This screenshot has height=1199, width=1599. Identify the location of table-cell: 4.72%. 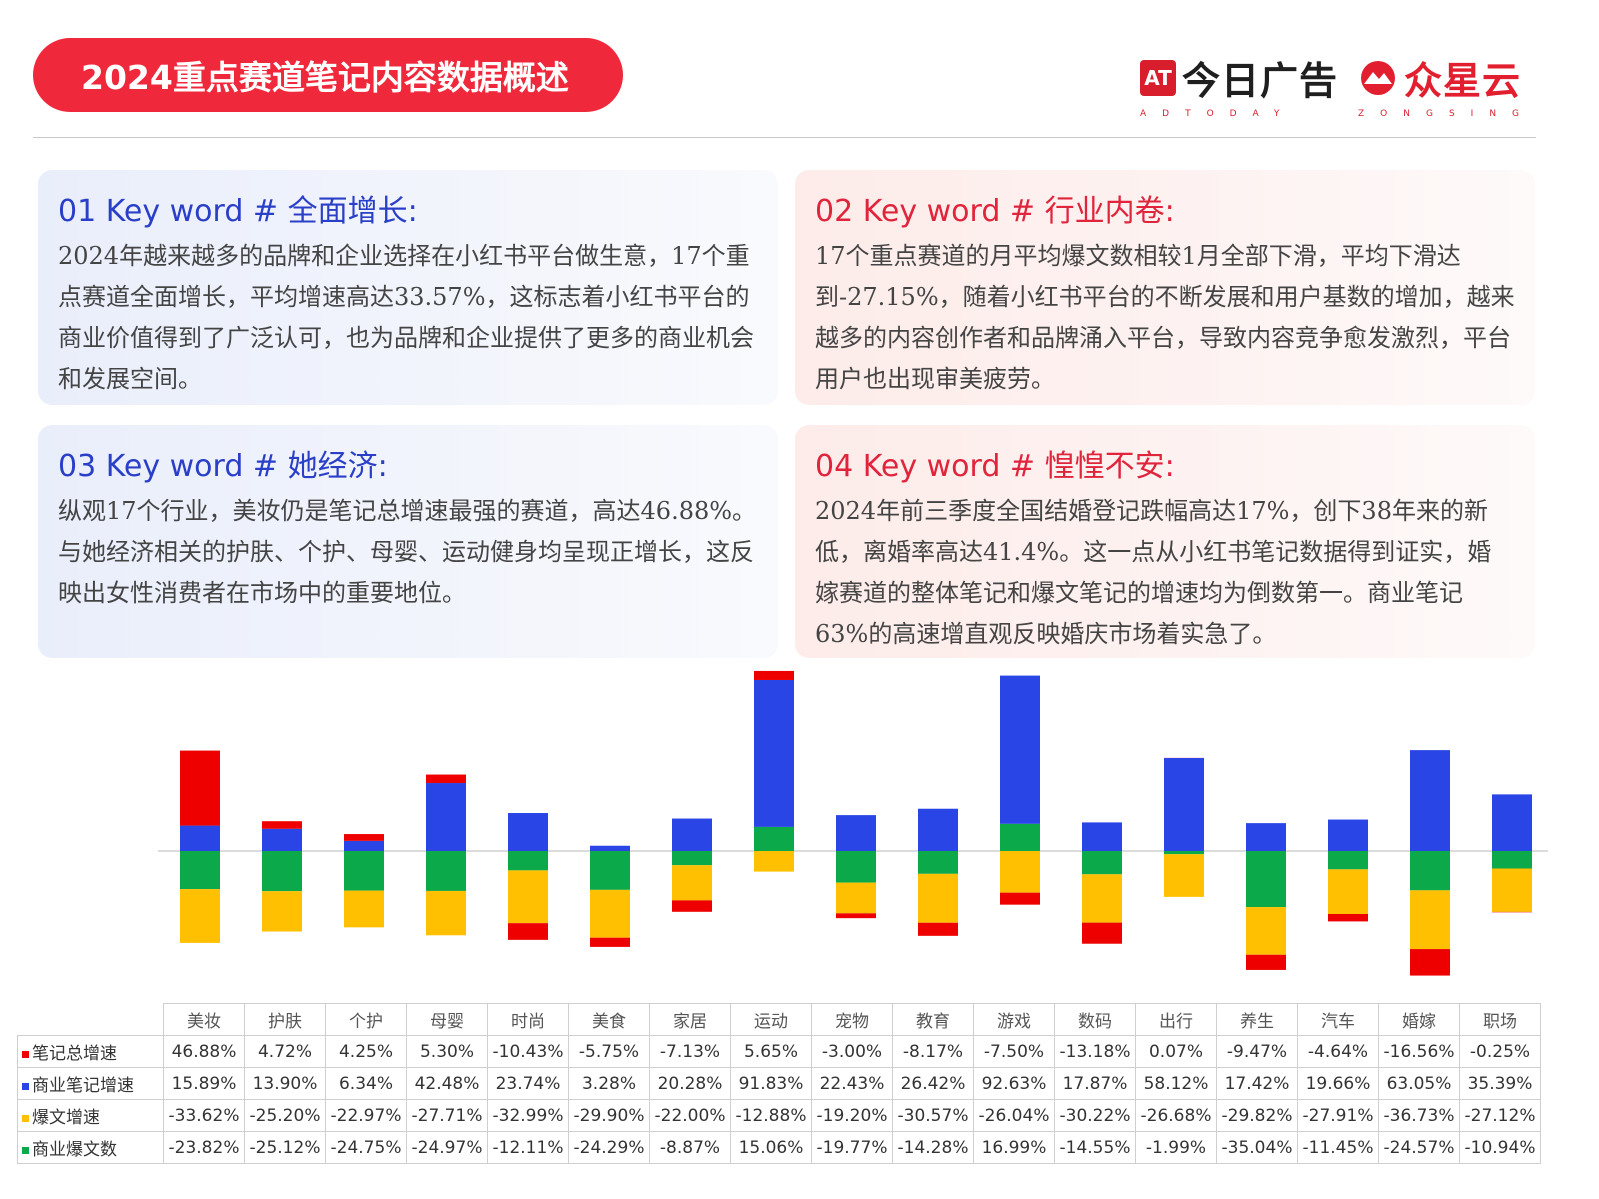
(285, 1051).